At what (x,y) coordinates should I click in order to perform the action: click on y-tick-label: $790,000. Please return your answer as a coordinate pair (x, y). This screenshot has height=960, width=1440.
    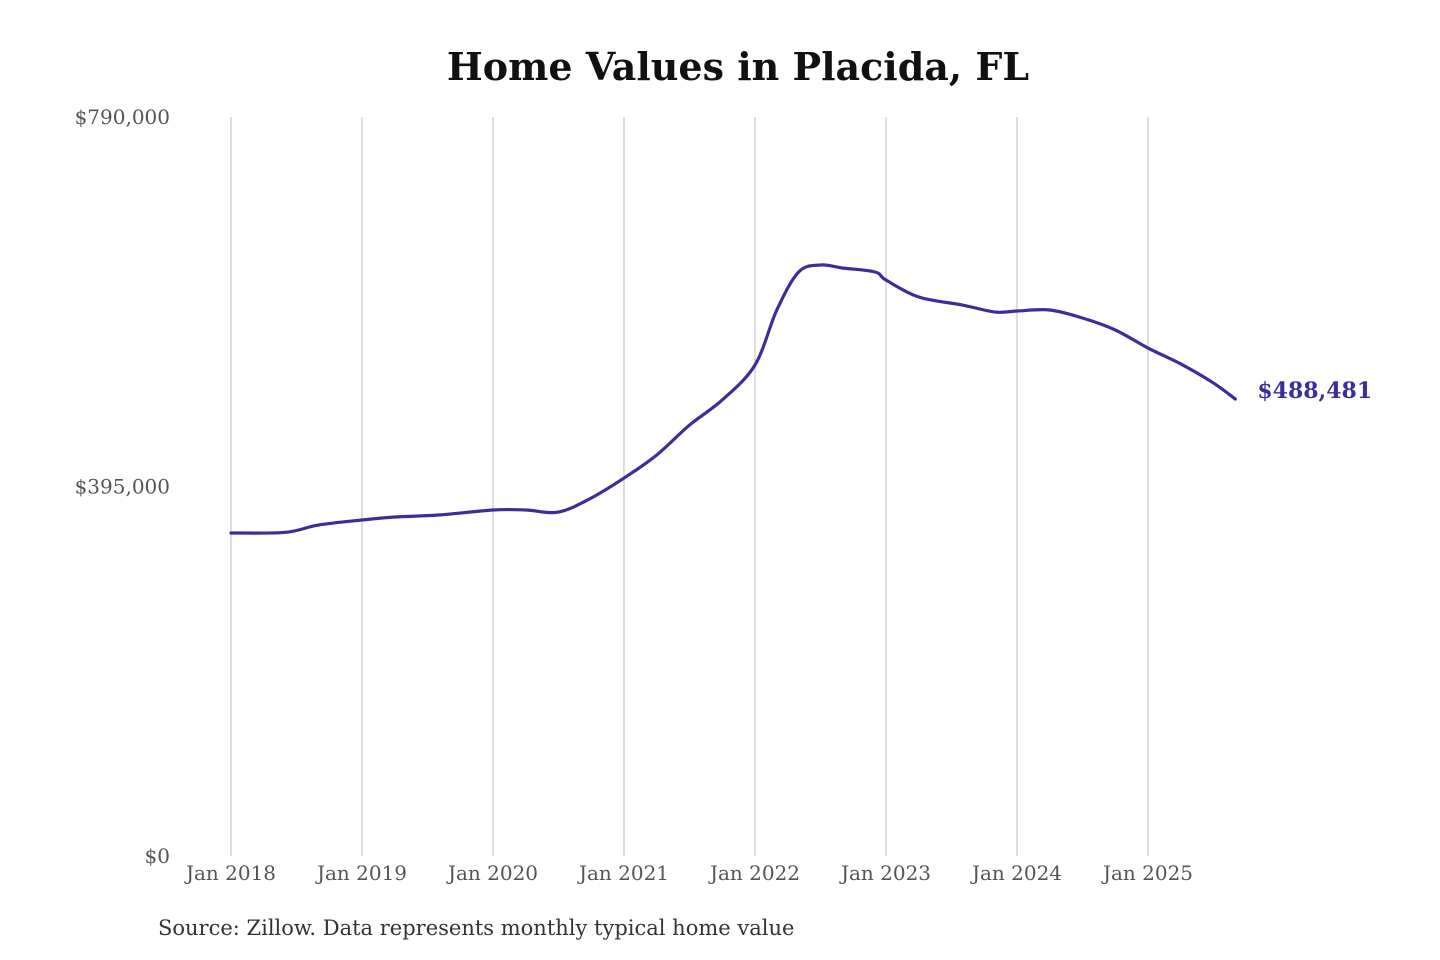
    Looking at the image, I should click on (122, 117).